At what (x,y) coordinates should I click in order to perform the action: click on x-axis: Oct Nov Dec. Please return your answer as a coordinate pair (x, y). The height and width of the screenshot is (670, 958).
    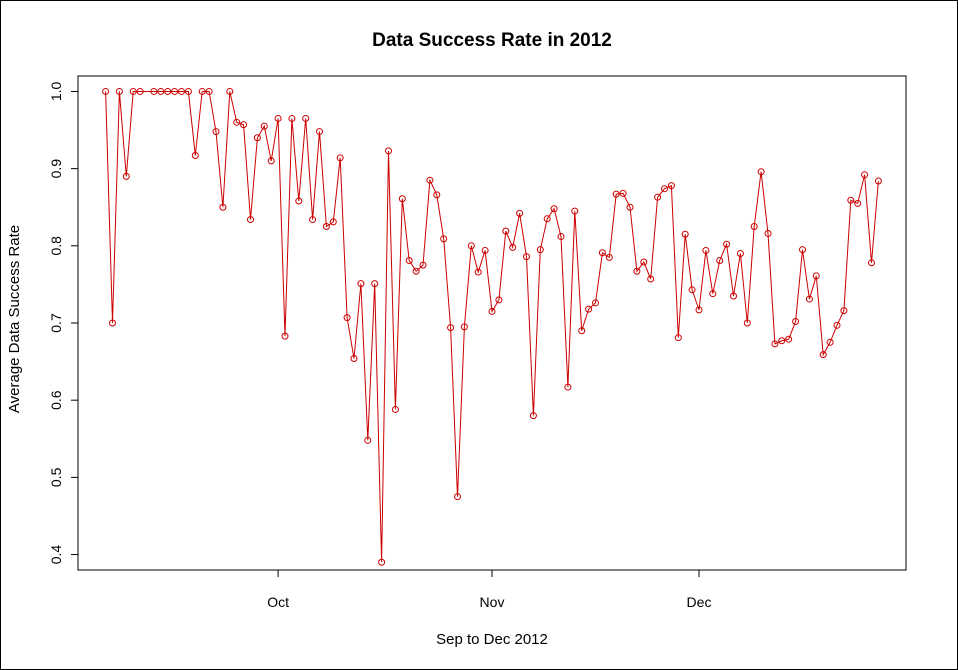
    Looking at the image, I should click on (489, 589).